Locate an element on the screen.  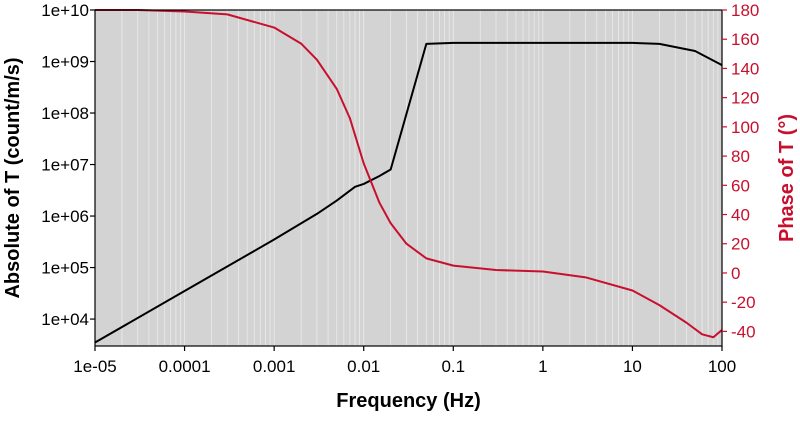
right-y-axis-title: Phase of T (°) is located at coordinates (787, 178).